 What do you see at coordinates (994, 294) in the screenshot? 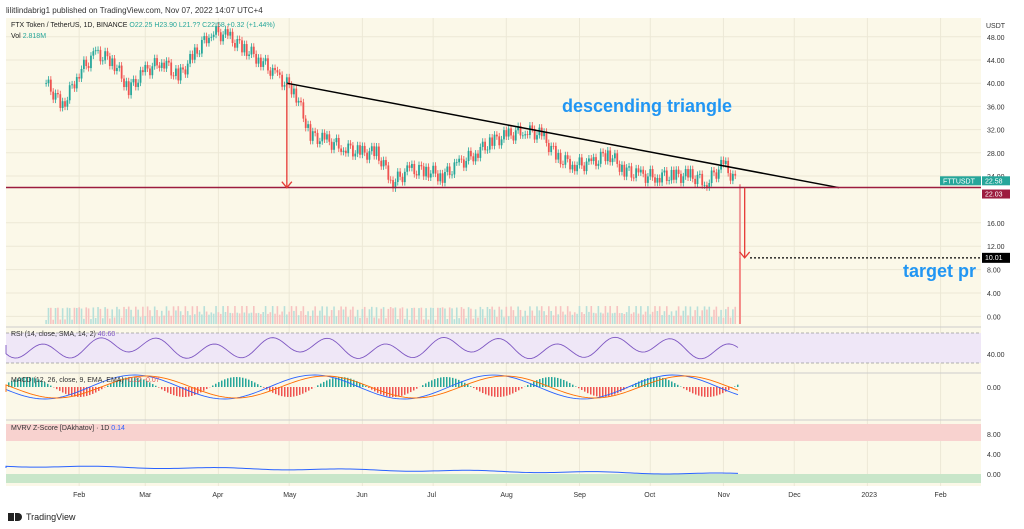
I see `y-tick-label: 4.00` at bounding box center [994, 294].